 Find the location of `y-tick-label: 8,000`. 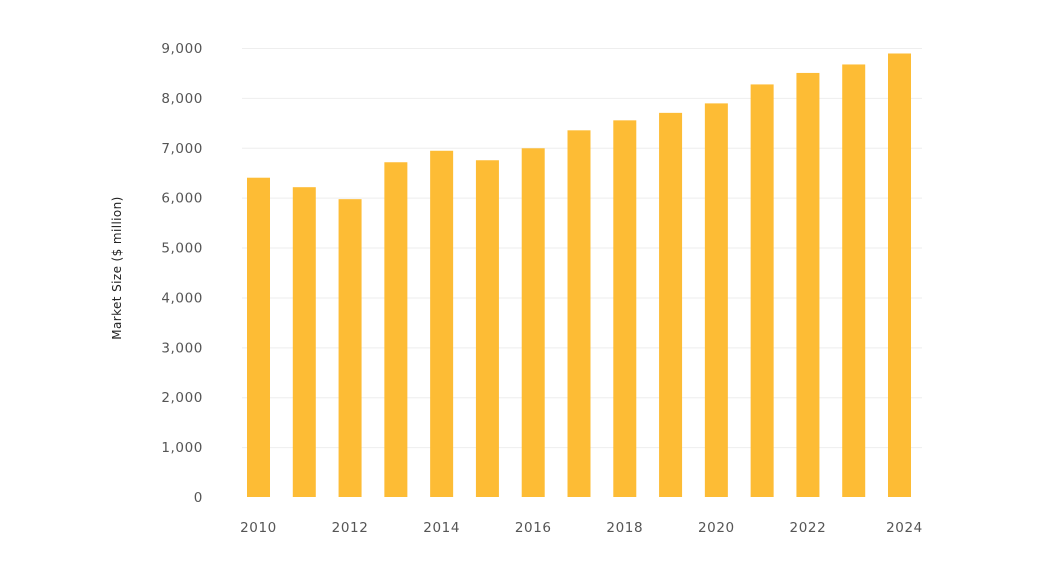

y-tick-label: 8,000 is located at coordinates (182, 99).